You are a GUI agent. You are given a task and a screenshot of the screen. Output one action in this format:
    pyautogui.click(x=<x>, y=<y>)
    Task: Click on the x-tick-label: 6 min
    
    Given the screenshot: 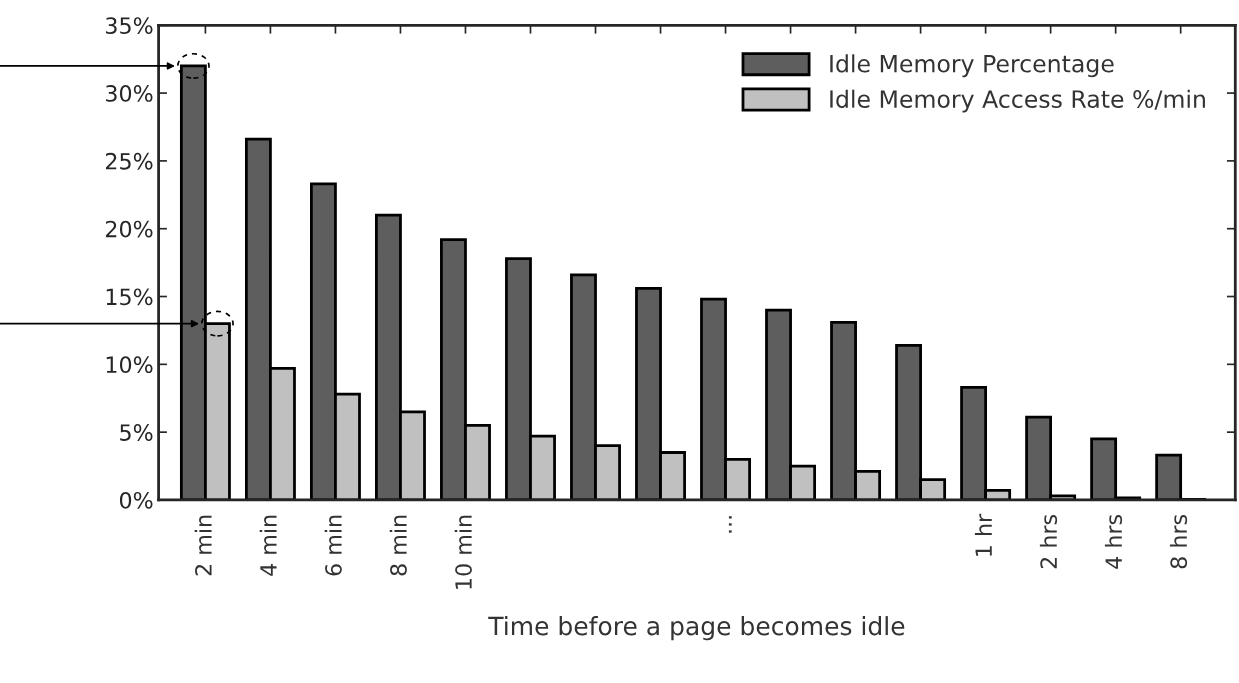 What is the action you would take?
    pyautogui.click(x=333, y=545)
    